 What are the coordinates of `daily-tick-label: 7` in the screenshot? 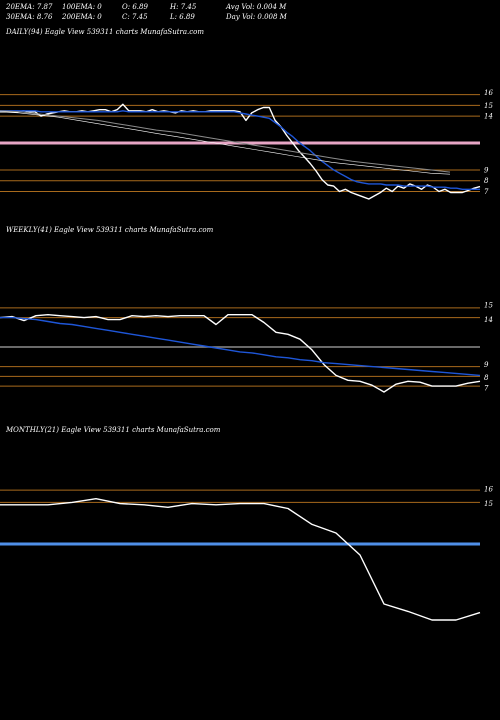 It's located at (486, 192).